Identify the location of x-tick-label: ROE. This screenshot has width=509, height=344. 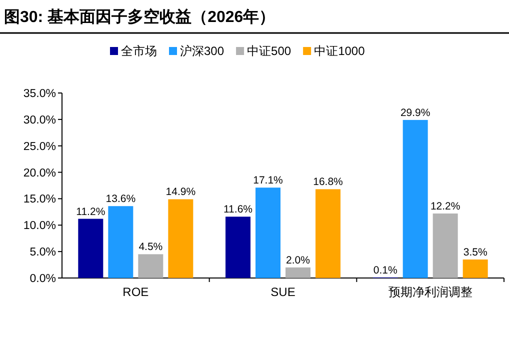
(135, 292).